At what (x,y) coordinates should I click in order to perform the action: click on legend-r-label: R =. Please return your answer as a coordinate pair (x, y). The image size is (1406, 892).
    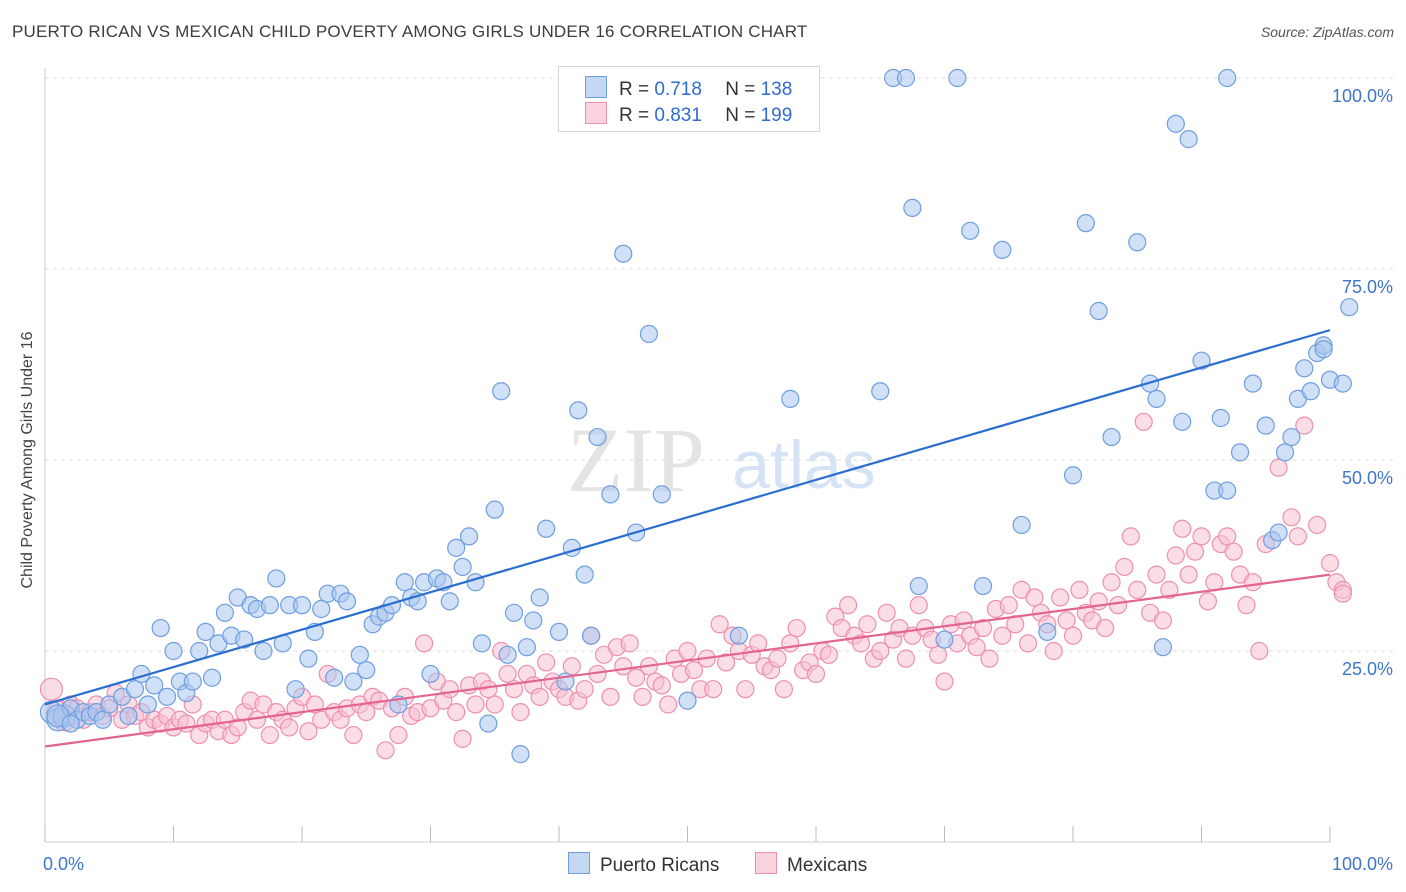
    Looking at the image, I should click on (634, 89).